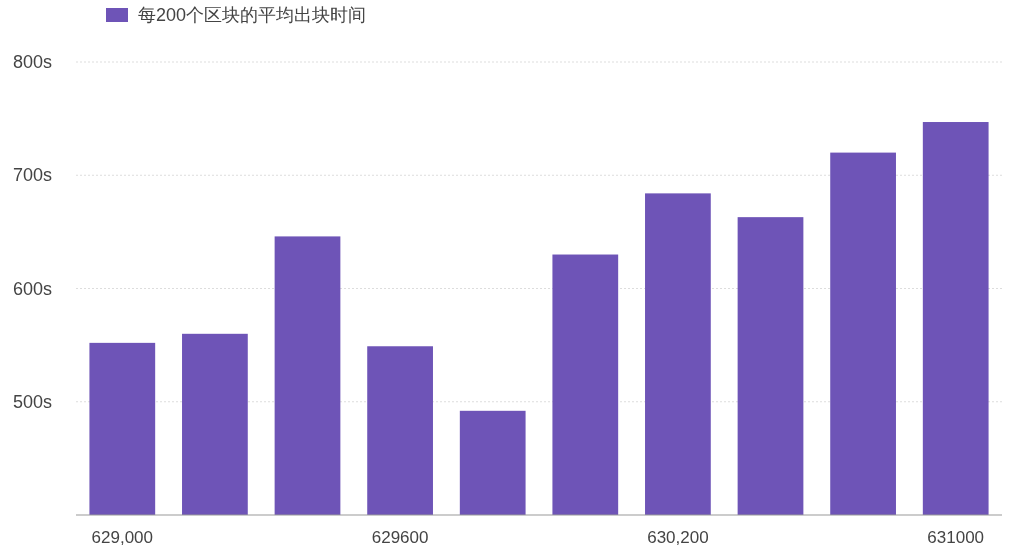  I want to click on y-tick-label: 600s, so click(32, 288).